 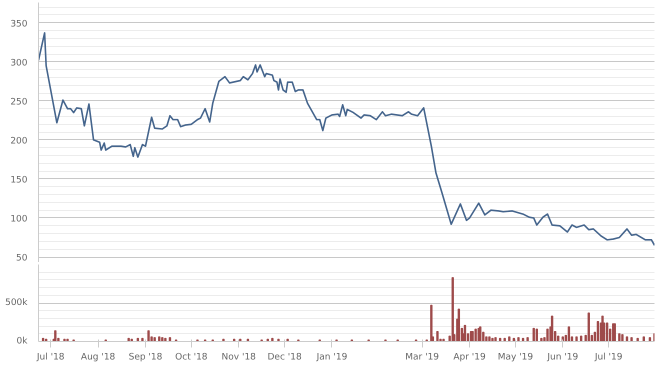 I want to click on x-tick-label: Jun '19, so click(x=562, y=357).